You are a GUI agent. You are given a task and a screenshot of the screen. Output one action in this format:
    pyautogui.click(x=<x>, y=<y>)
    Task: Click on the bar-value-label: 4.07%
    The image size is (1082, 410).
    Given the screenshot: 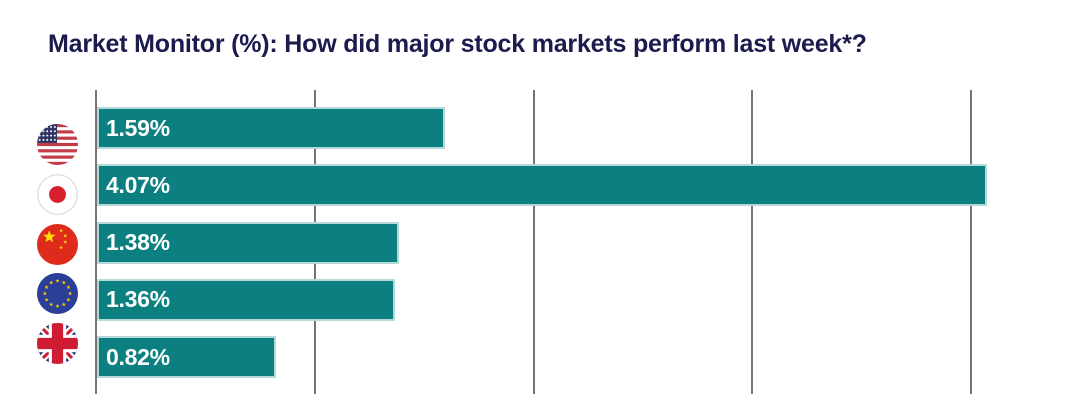 What is the action you would take?
    pyautogui.click(x=138, y=184)
    